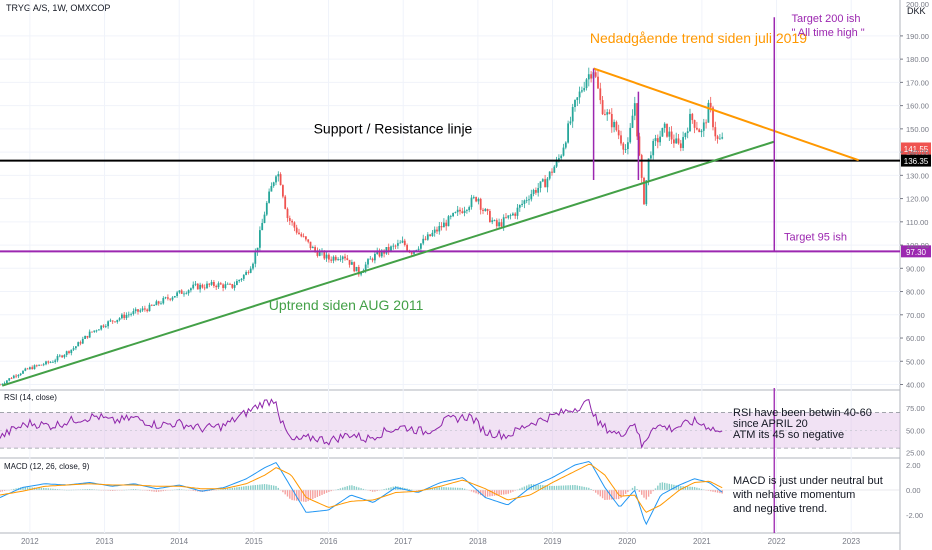 Image resolution: width=932 pixels, height=550 pixels. I want to click on macd-annotation: with nehative momentum, so click(793, 495).